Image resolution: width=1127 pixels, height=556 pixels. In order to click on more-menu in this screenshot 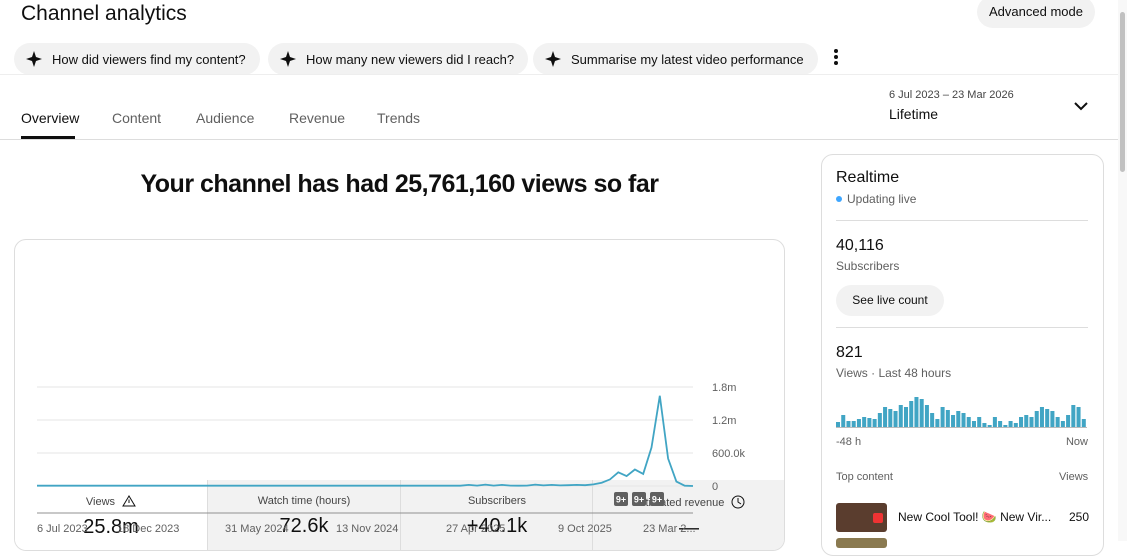, I will do `click(836, 58)`.